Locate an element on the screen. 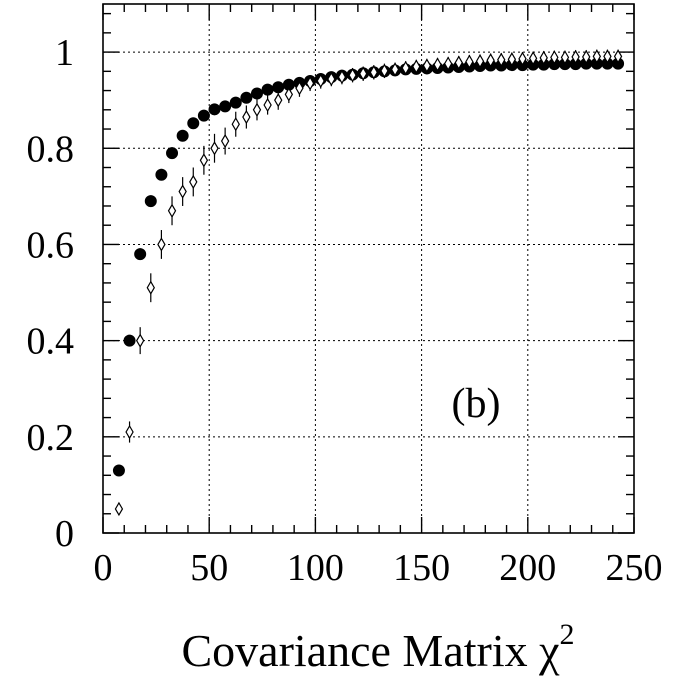 The width and height of the screenshot is (687, 681). y-tick-label: 0.6 is located at coordinates (51, 245).